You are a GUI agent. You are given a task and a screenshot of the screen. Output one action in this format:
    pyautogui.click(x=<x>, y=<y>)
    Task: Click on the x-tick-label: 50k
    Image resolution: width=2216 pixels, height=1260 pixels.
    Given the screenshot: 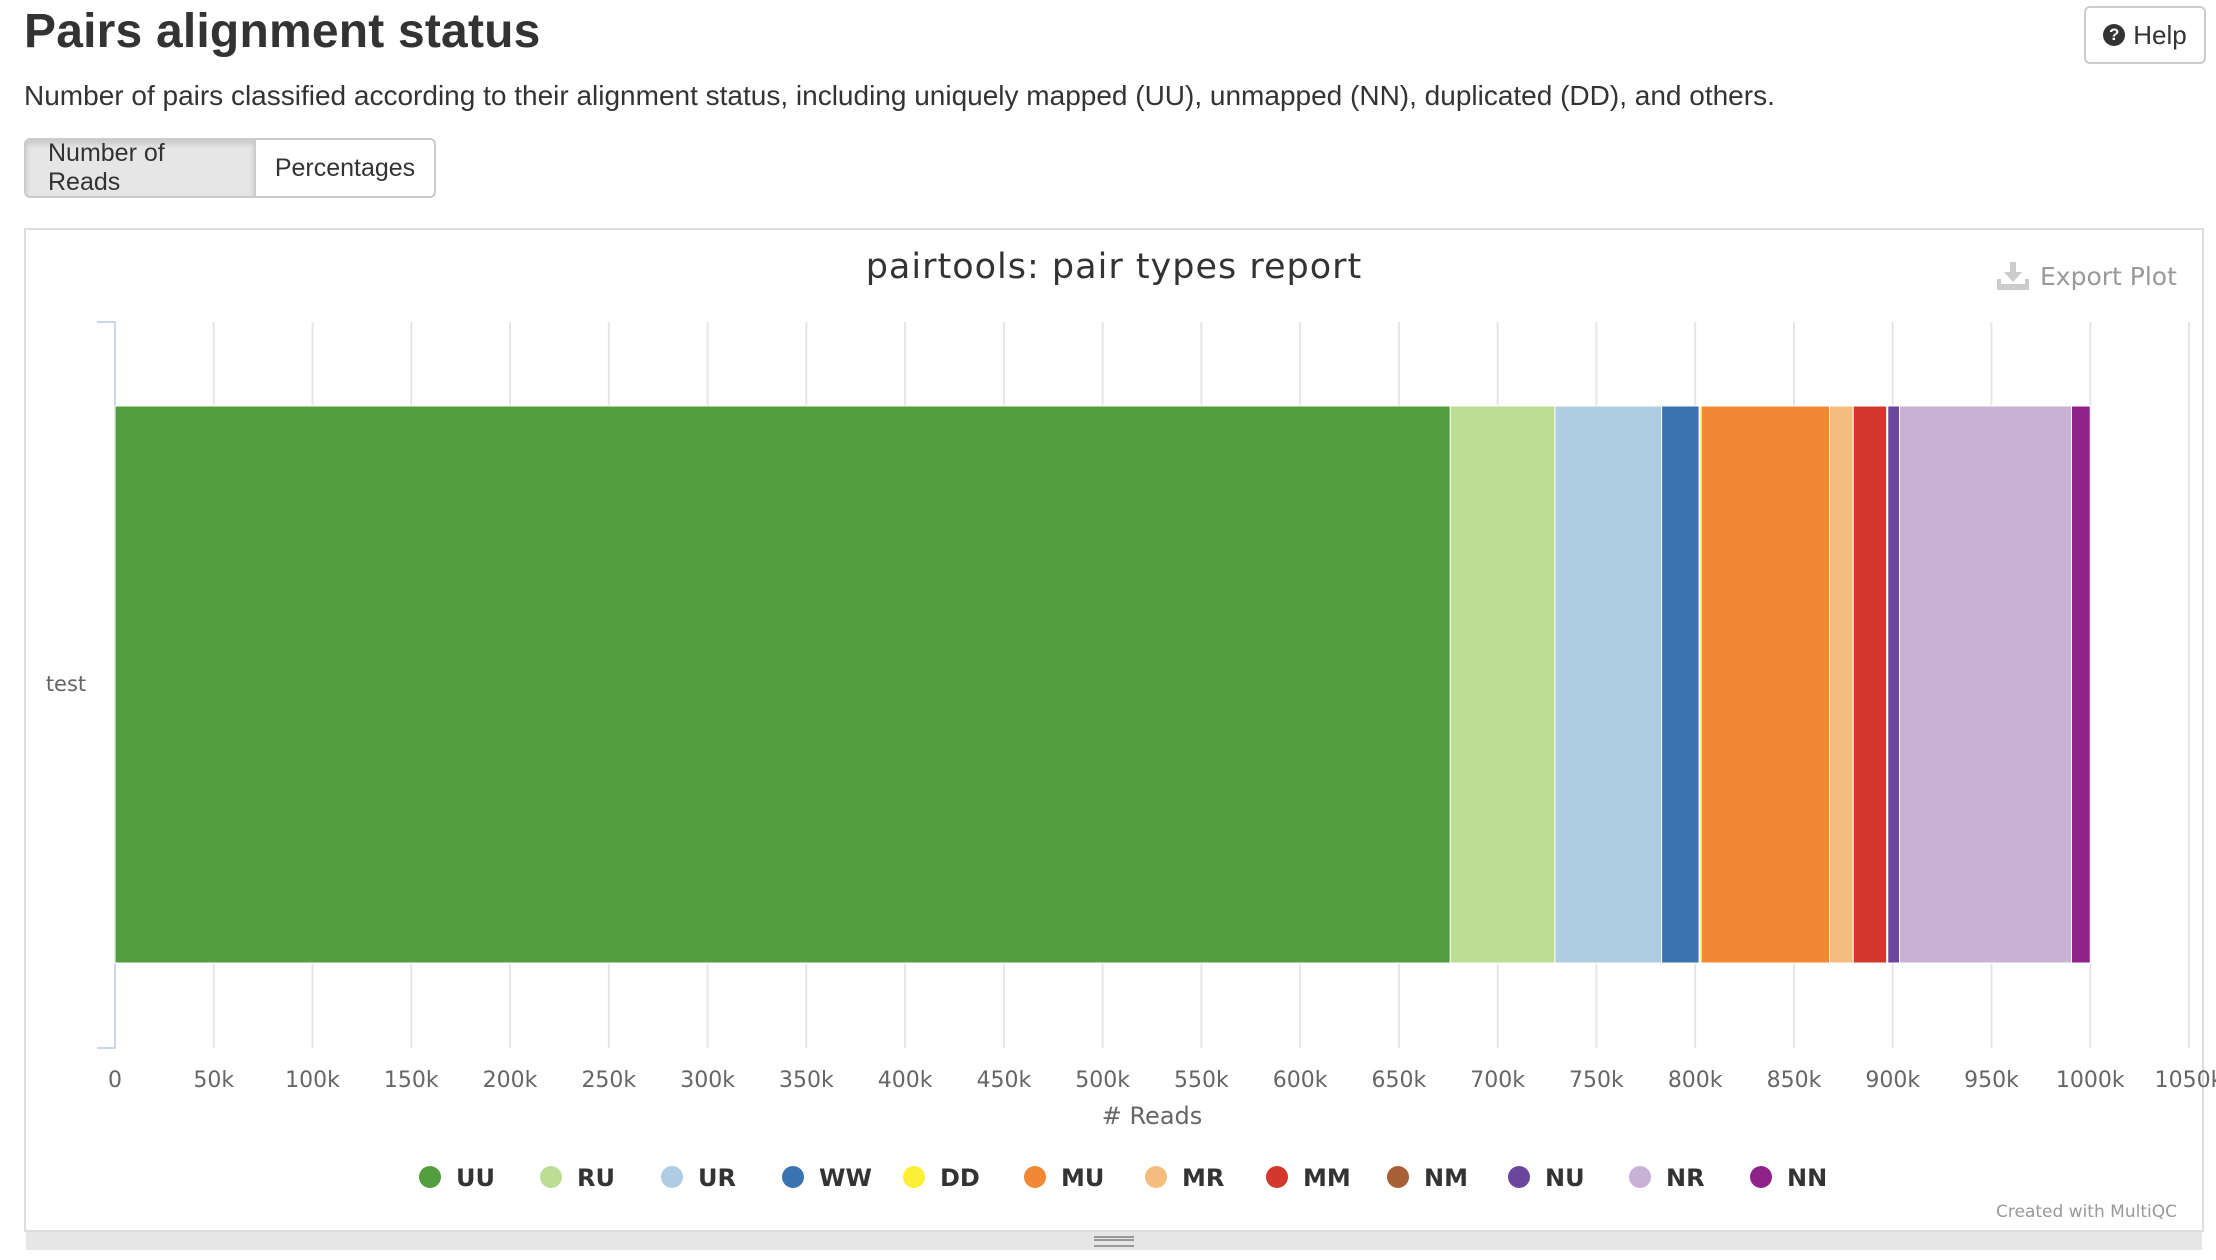 What is the action you would take?
    pyautogui.click(x=213, y=1080)
    